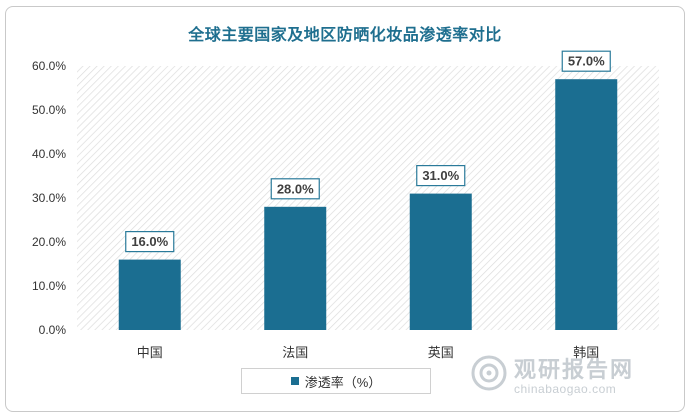 This screenshot has height=420, width=690. Describe the element at coordinates (574, 369) in the screenshot. I see `watermark-cn: 观研报告网` at that location.